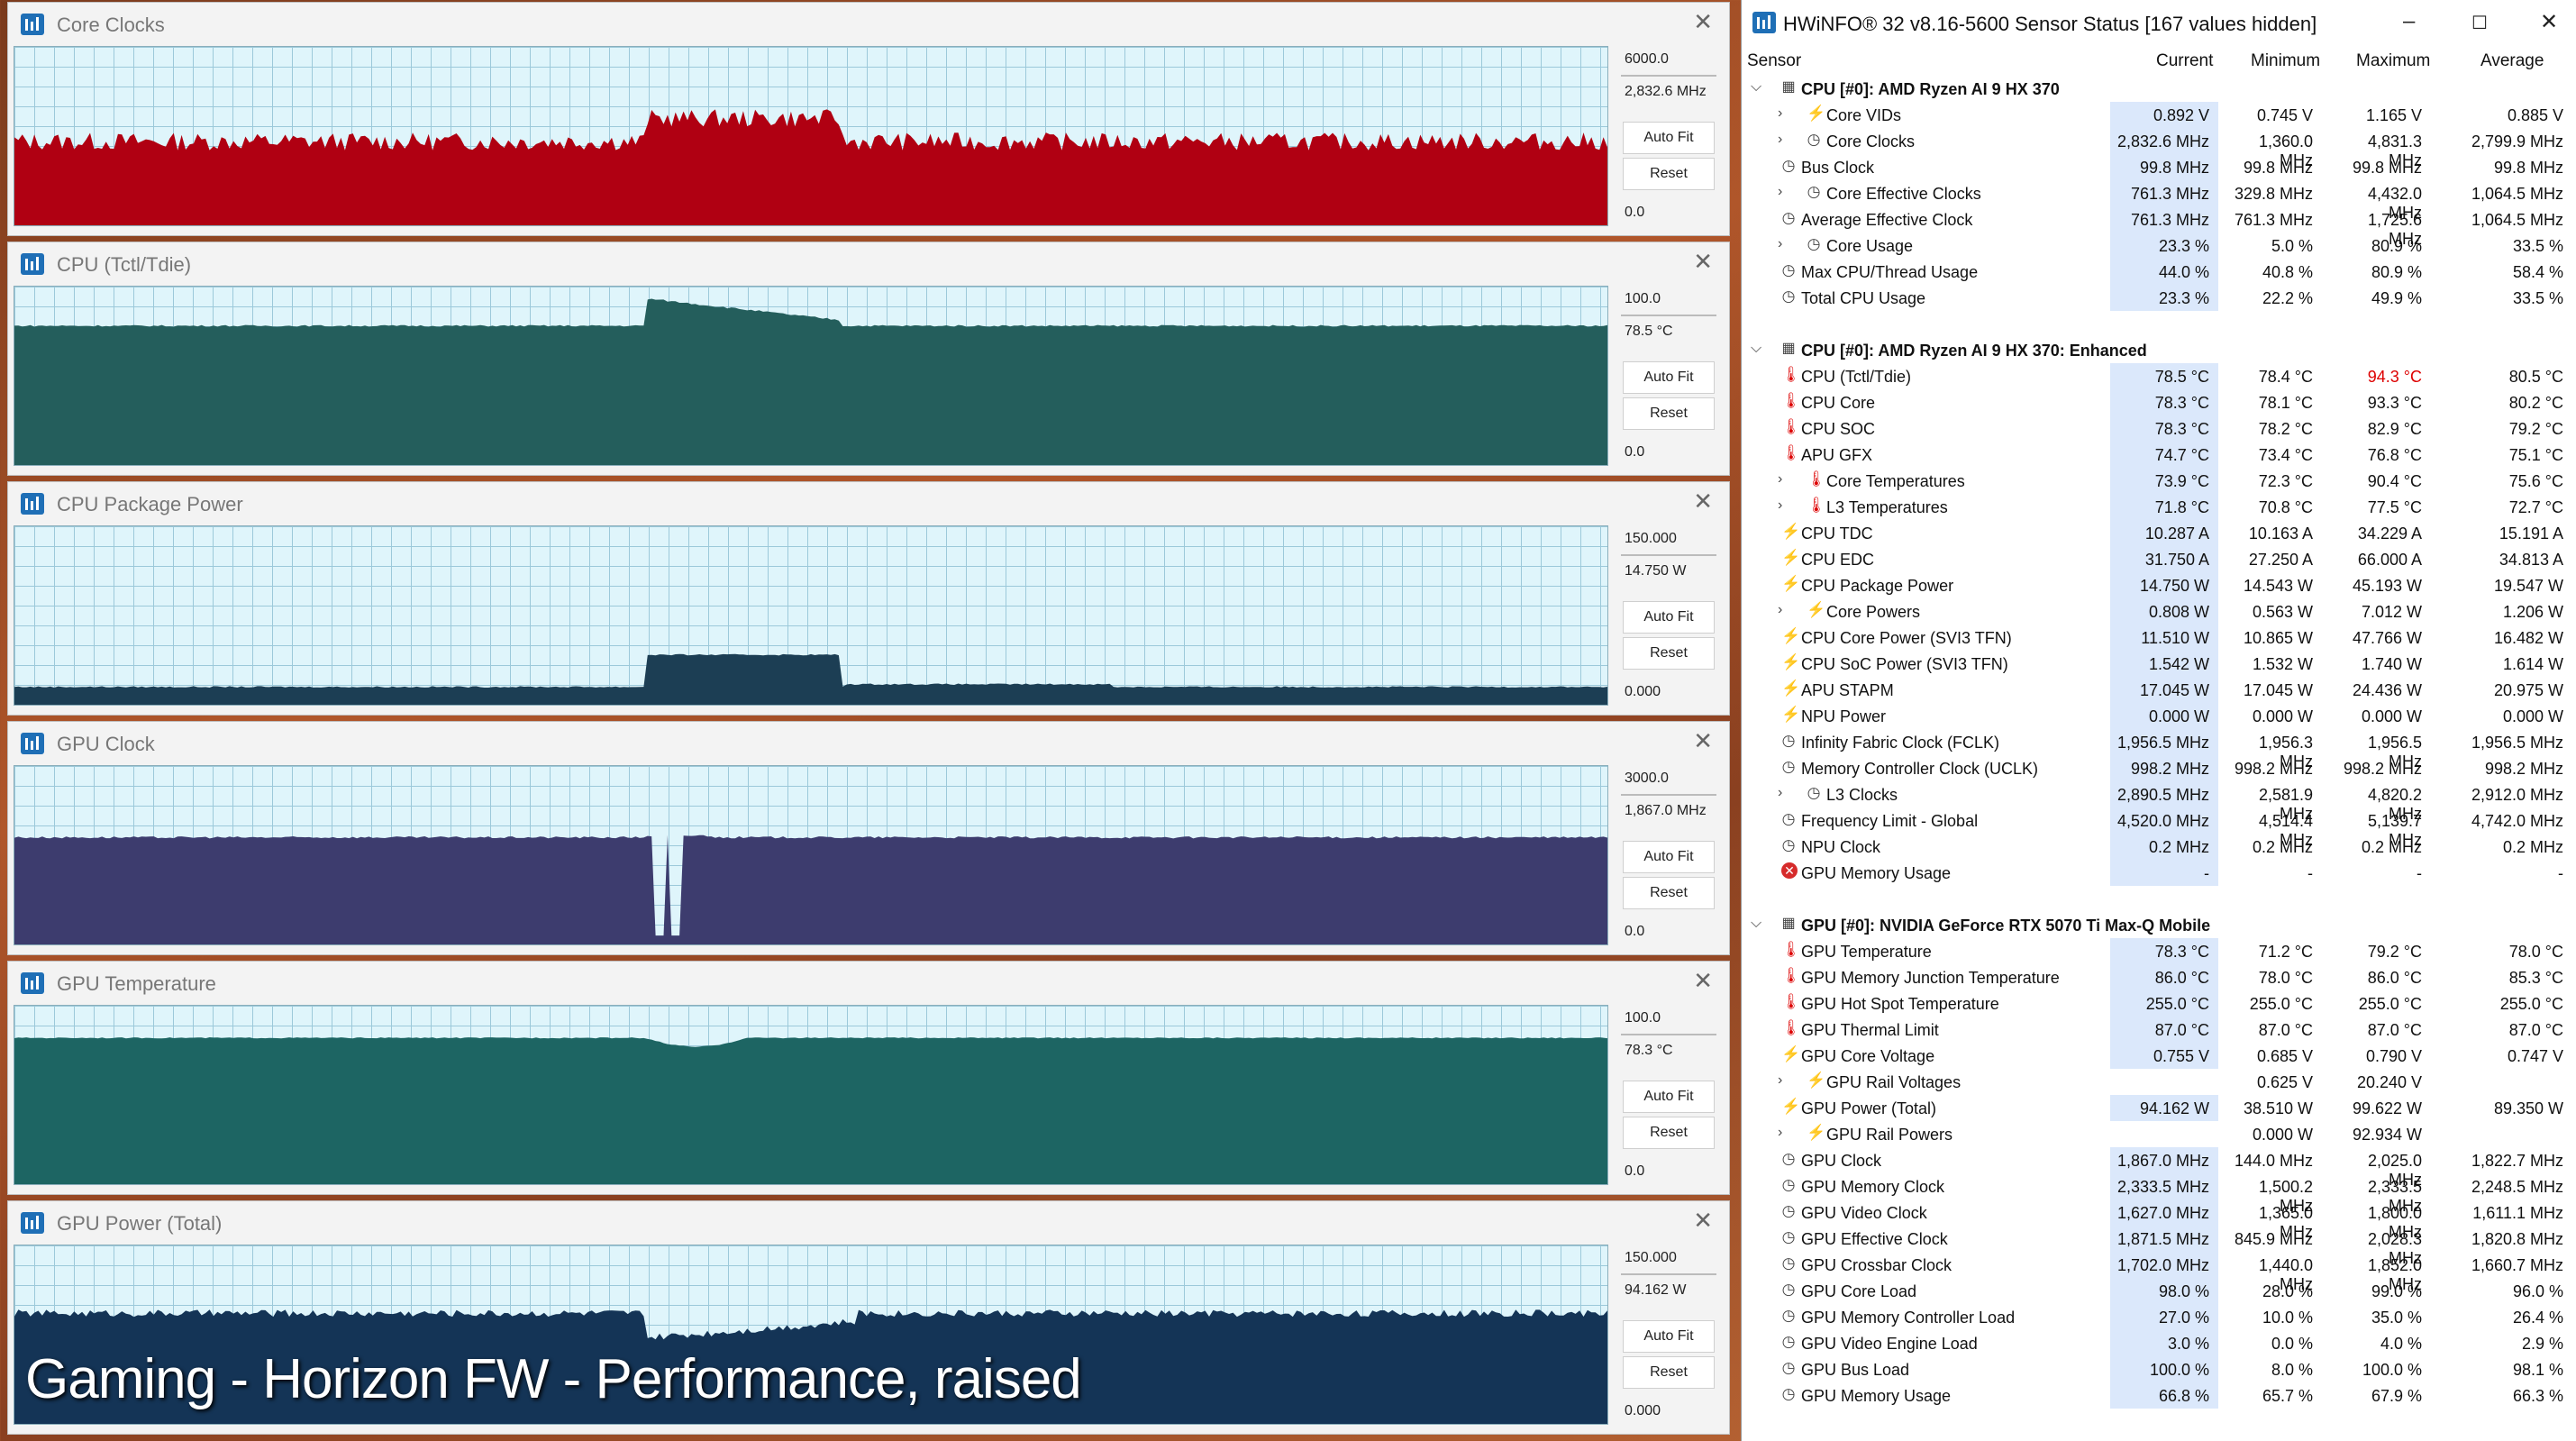 The width and height of the screenshot is (2576, 1441). Describe the element at coordinates (32, 983) in the screenshot. I see `hwinfo-app-icon` at that location.